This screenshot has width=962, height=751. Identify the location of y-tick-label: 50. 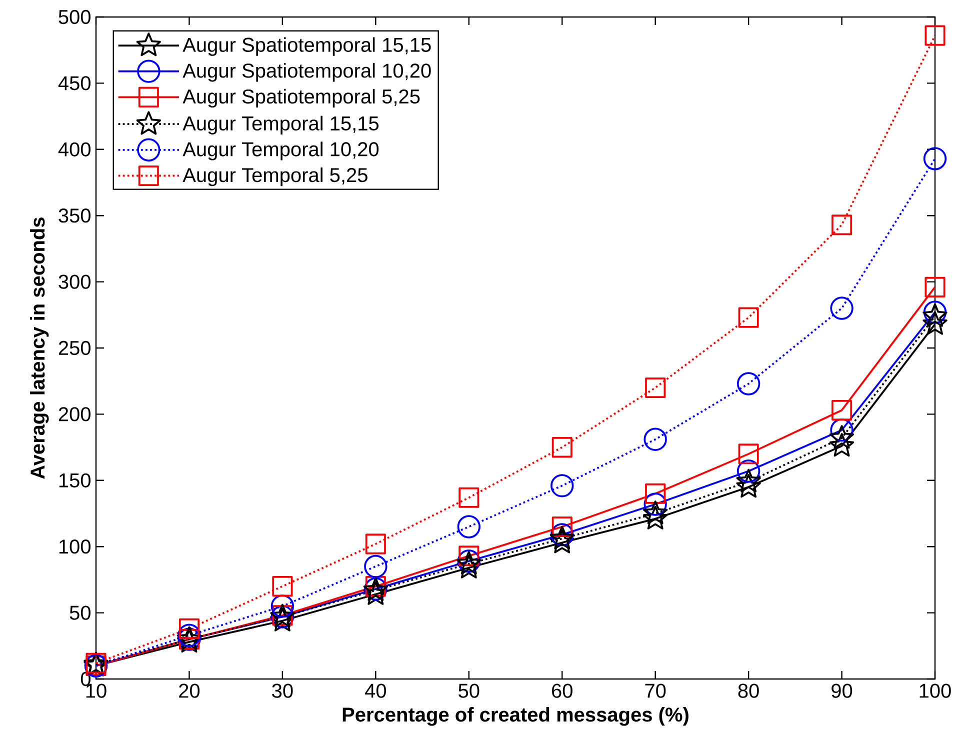
(80, 613).